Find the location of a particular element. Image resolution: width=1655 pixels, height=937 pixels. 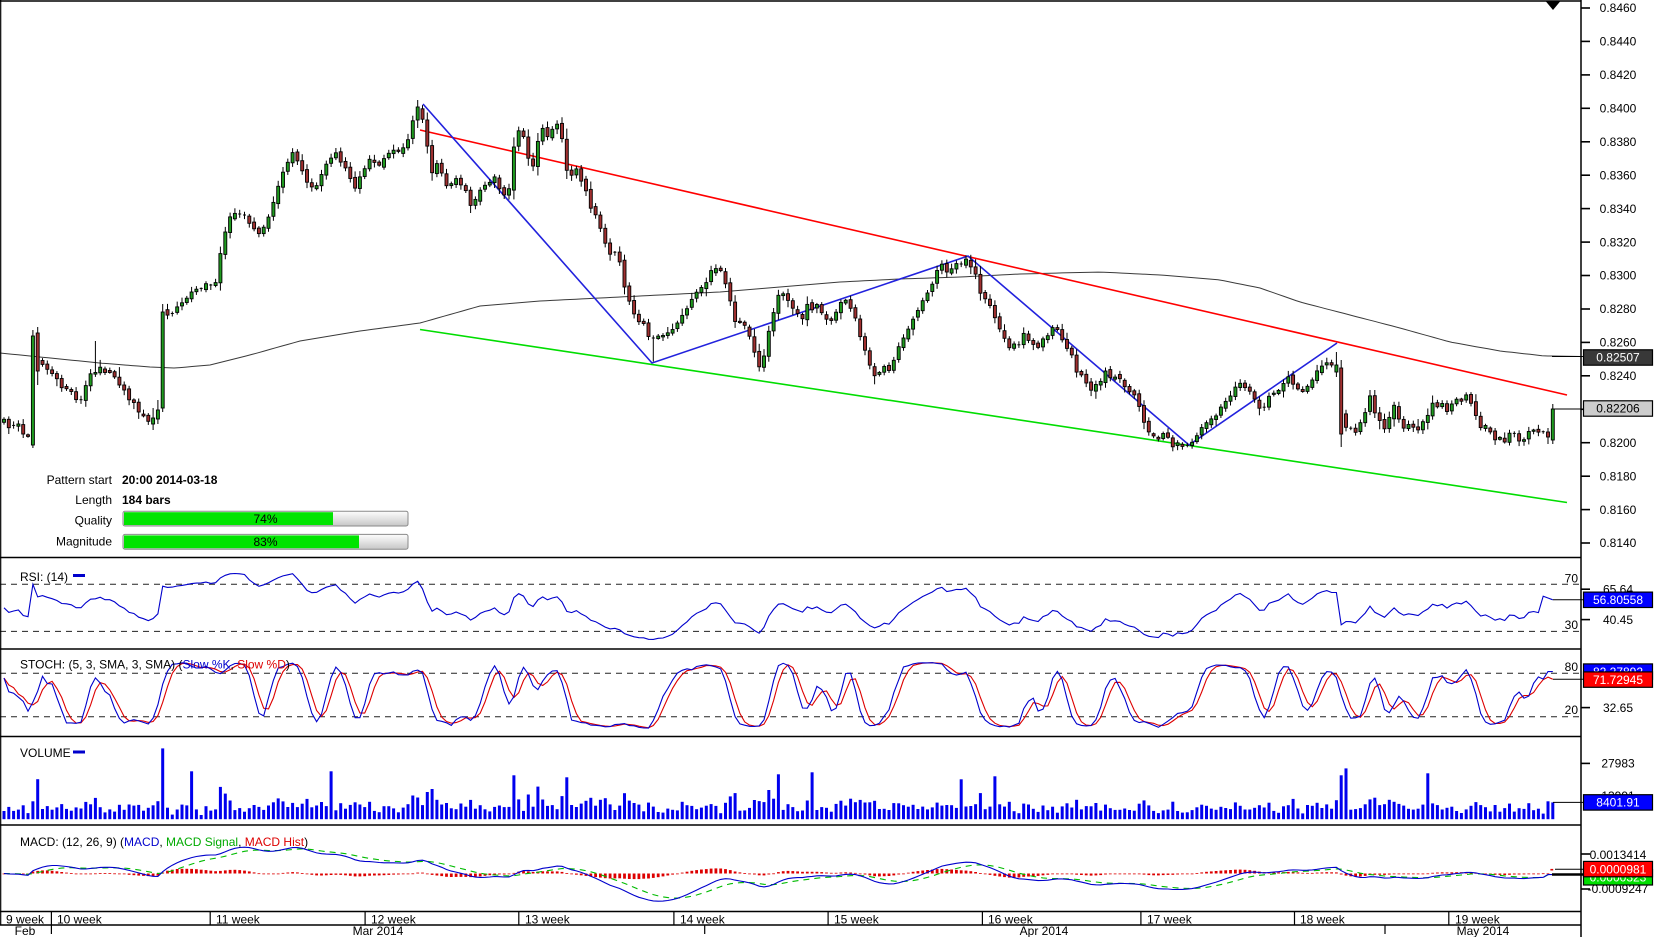

svg-text: 0.8440 is located at coordinates (1618, 42).